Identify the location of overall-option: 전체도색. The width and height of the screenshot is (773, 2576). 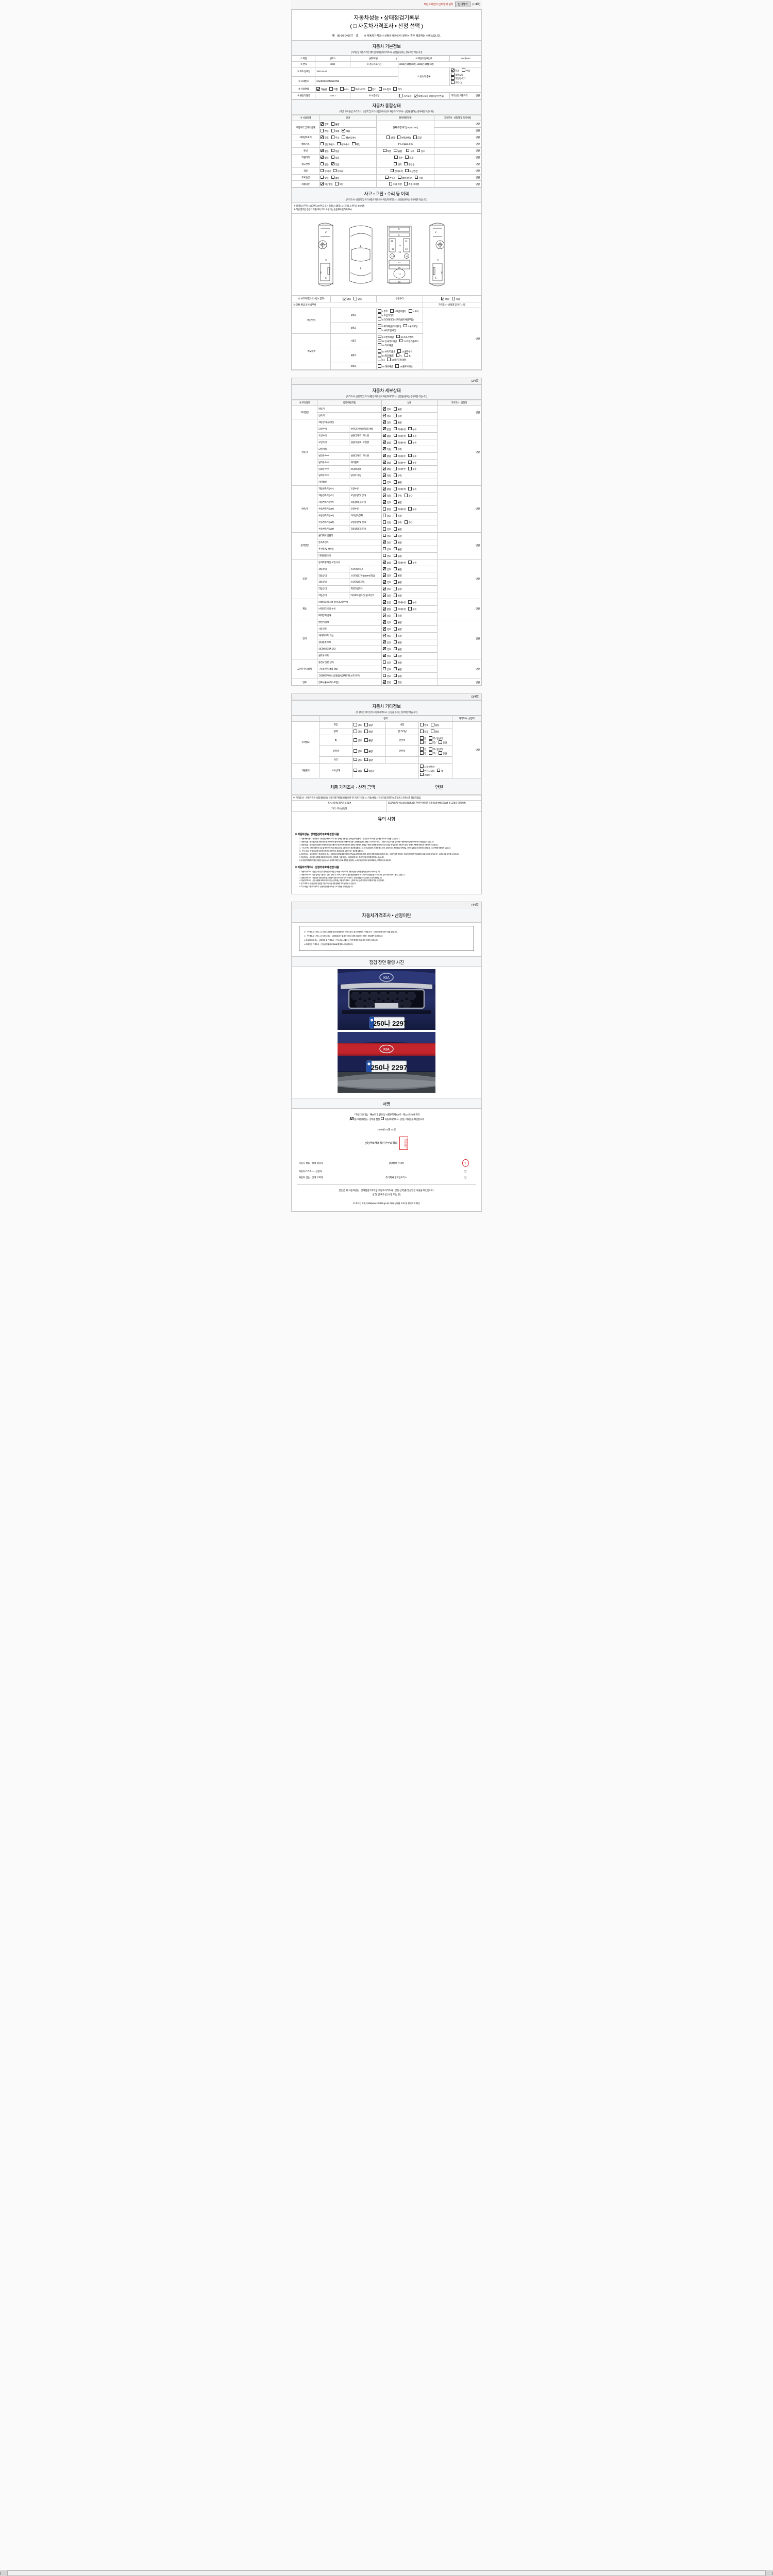
(396, 170).